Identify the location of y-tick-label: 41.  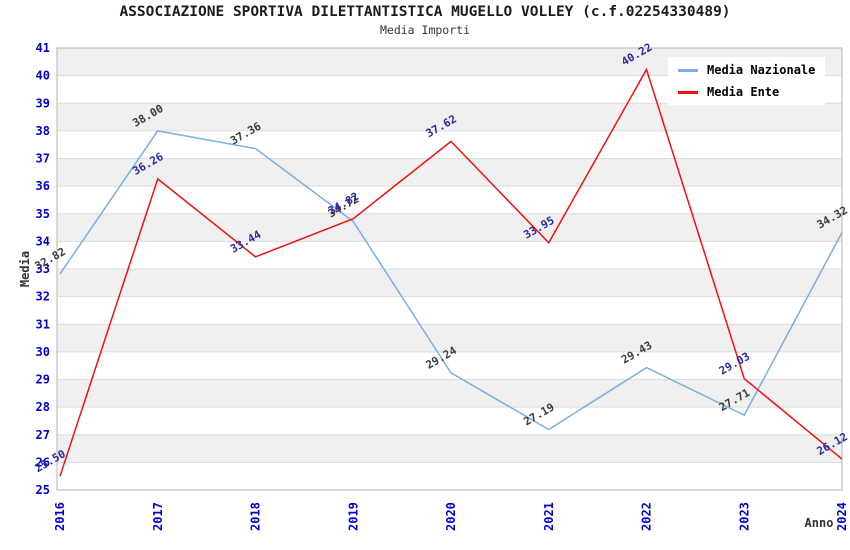
(43, 48).